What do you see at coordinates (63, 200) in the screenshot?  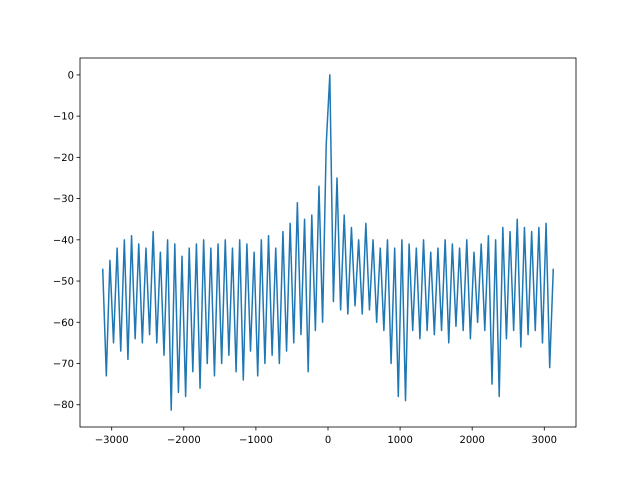 I see `y-tick-label: −30` at bounding box center [63, 200].